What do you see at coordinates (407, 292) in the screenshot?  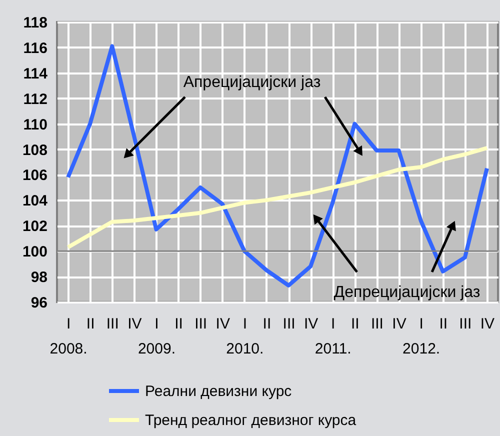 I see `annotation: Депрецијацијски јаз` at bounding box center [407, 292].